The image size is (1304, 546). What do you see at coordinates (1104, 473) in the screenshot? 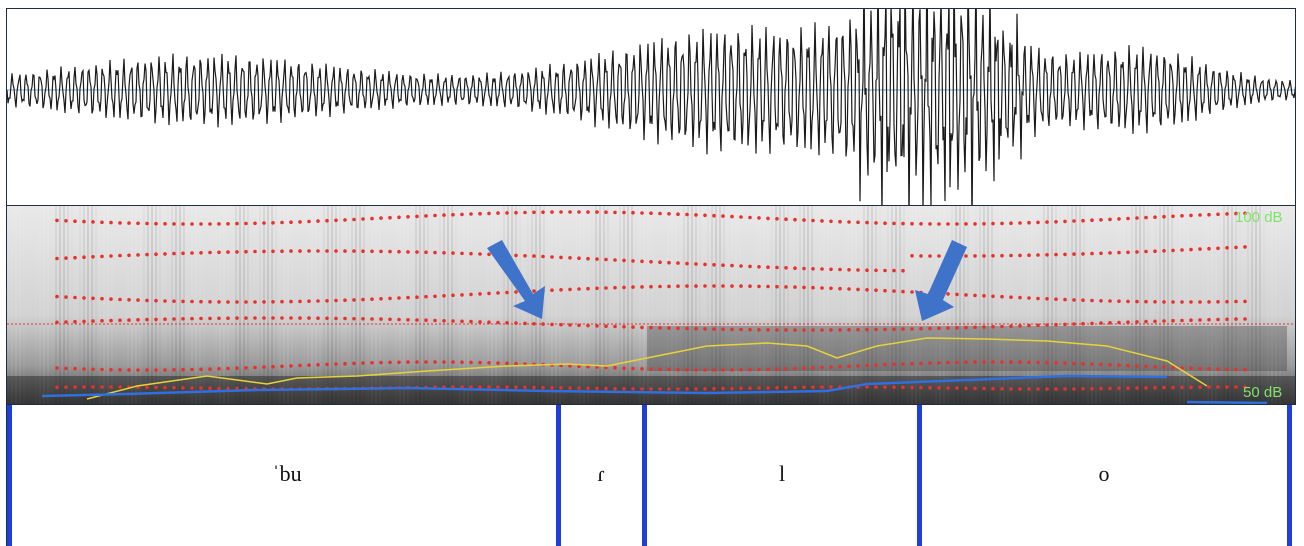
I see `segment-label: o` at bounding box center [1104, 473].